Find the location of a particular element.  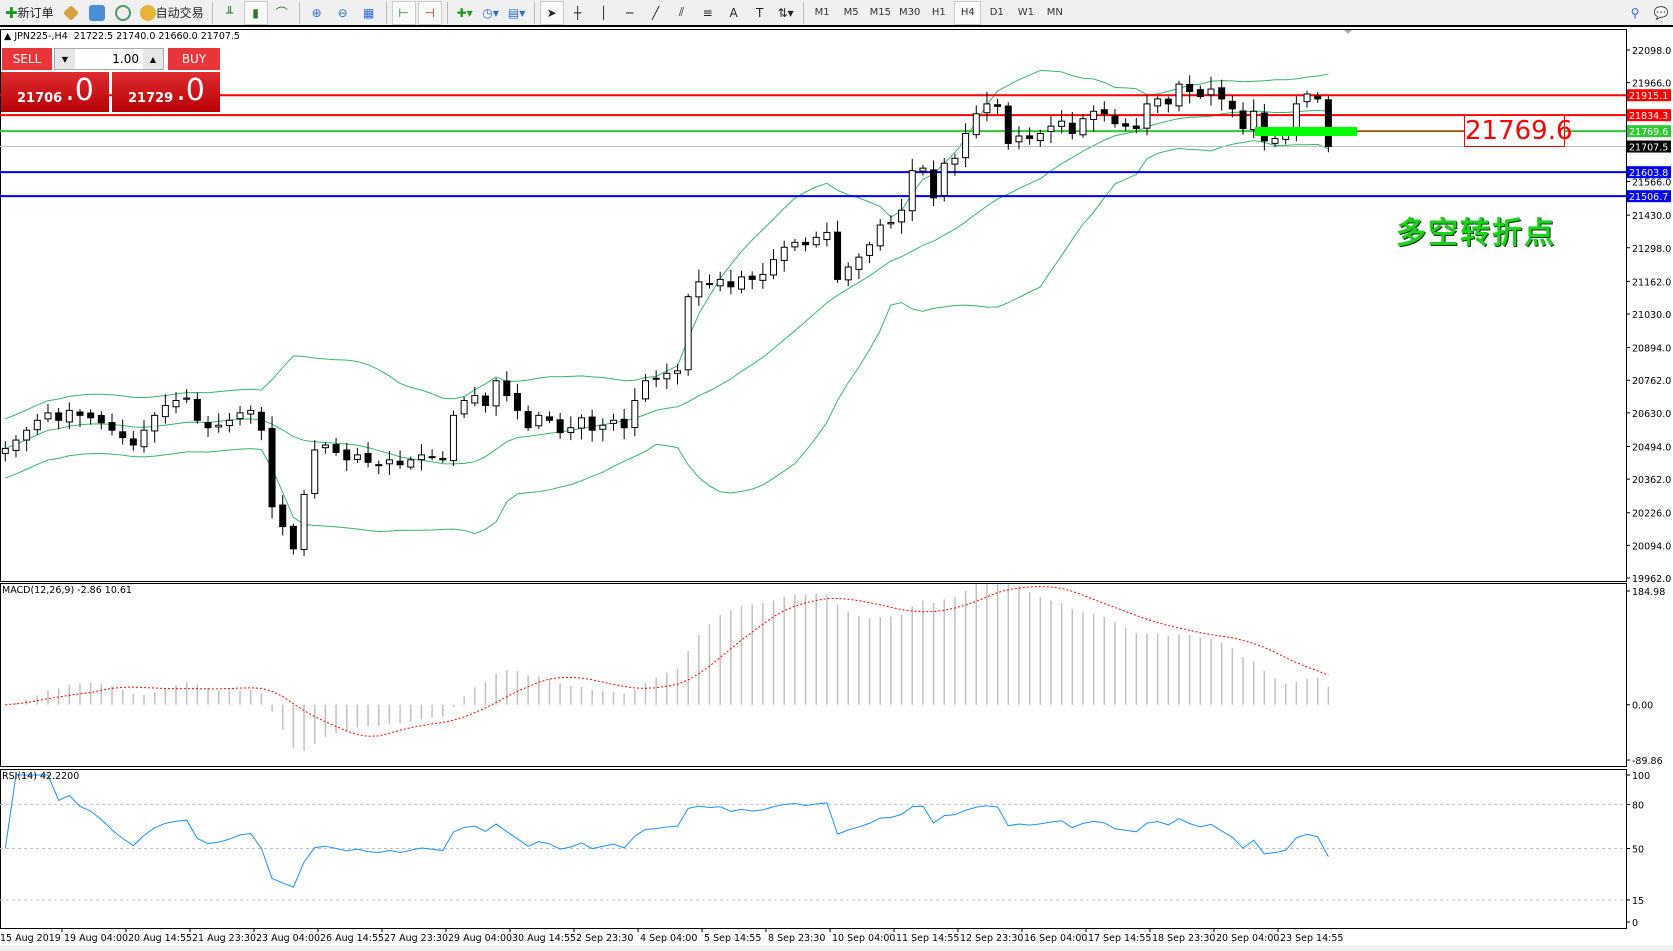

add-indicator-button: ✚▾ is located at coordinates (465, 13).